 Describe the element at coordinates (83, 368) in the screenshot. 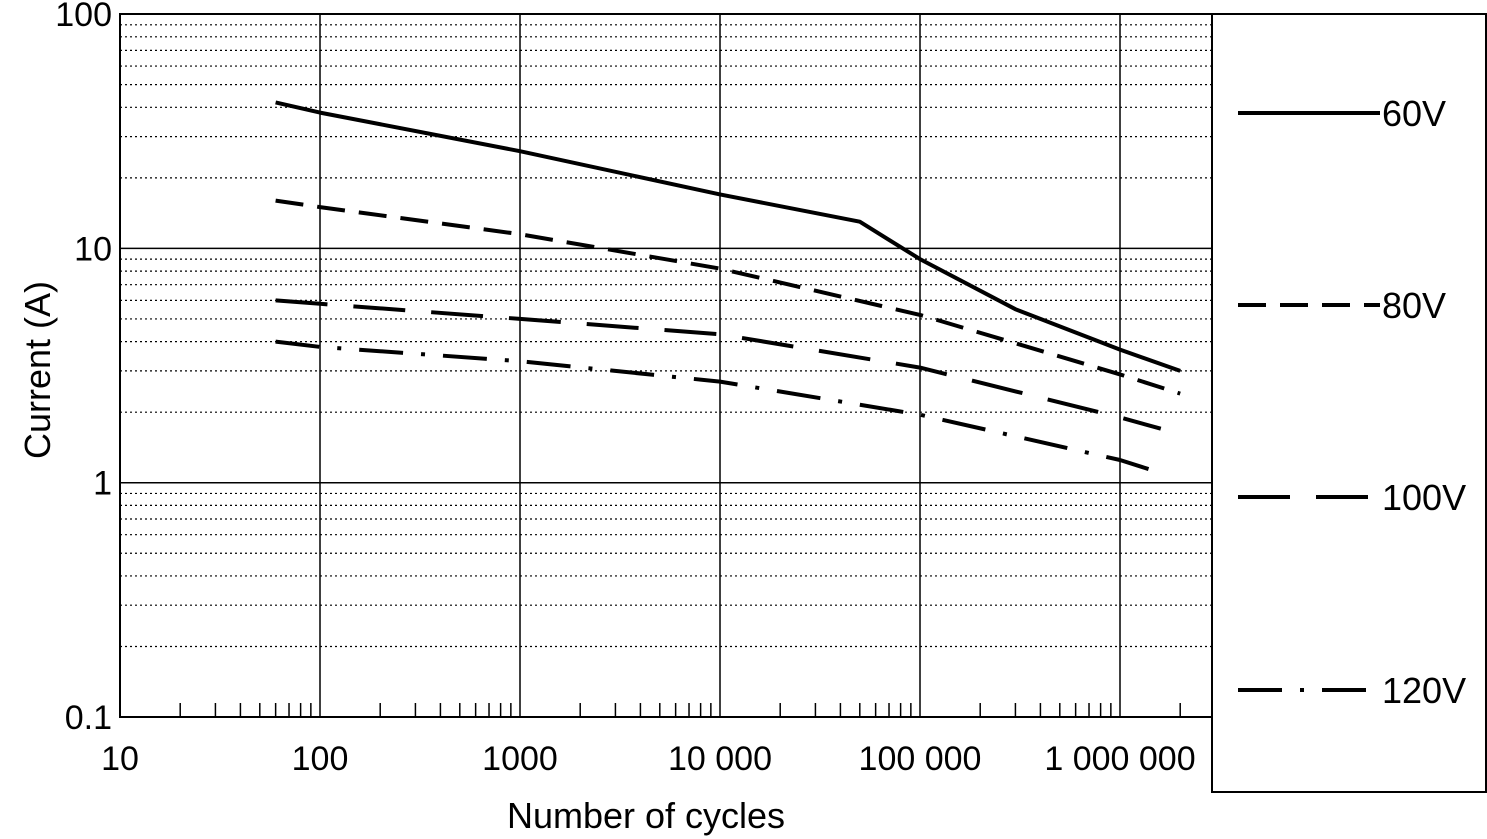

I see `y-tick-labels: 100 10 1 0.1` at that location.